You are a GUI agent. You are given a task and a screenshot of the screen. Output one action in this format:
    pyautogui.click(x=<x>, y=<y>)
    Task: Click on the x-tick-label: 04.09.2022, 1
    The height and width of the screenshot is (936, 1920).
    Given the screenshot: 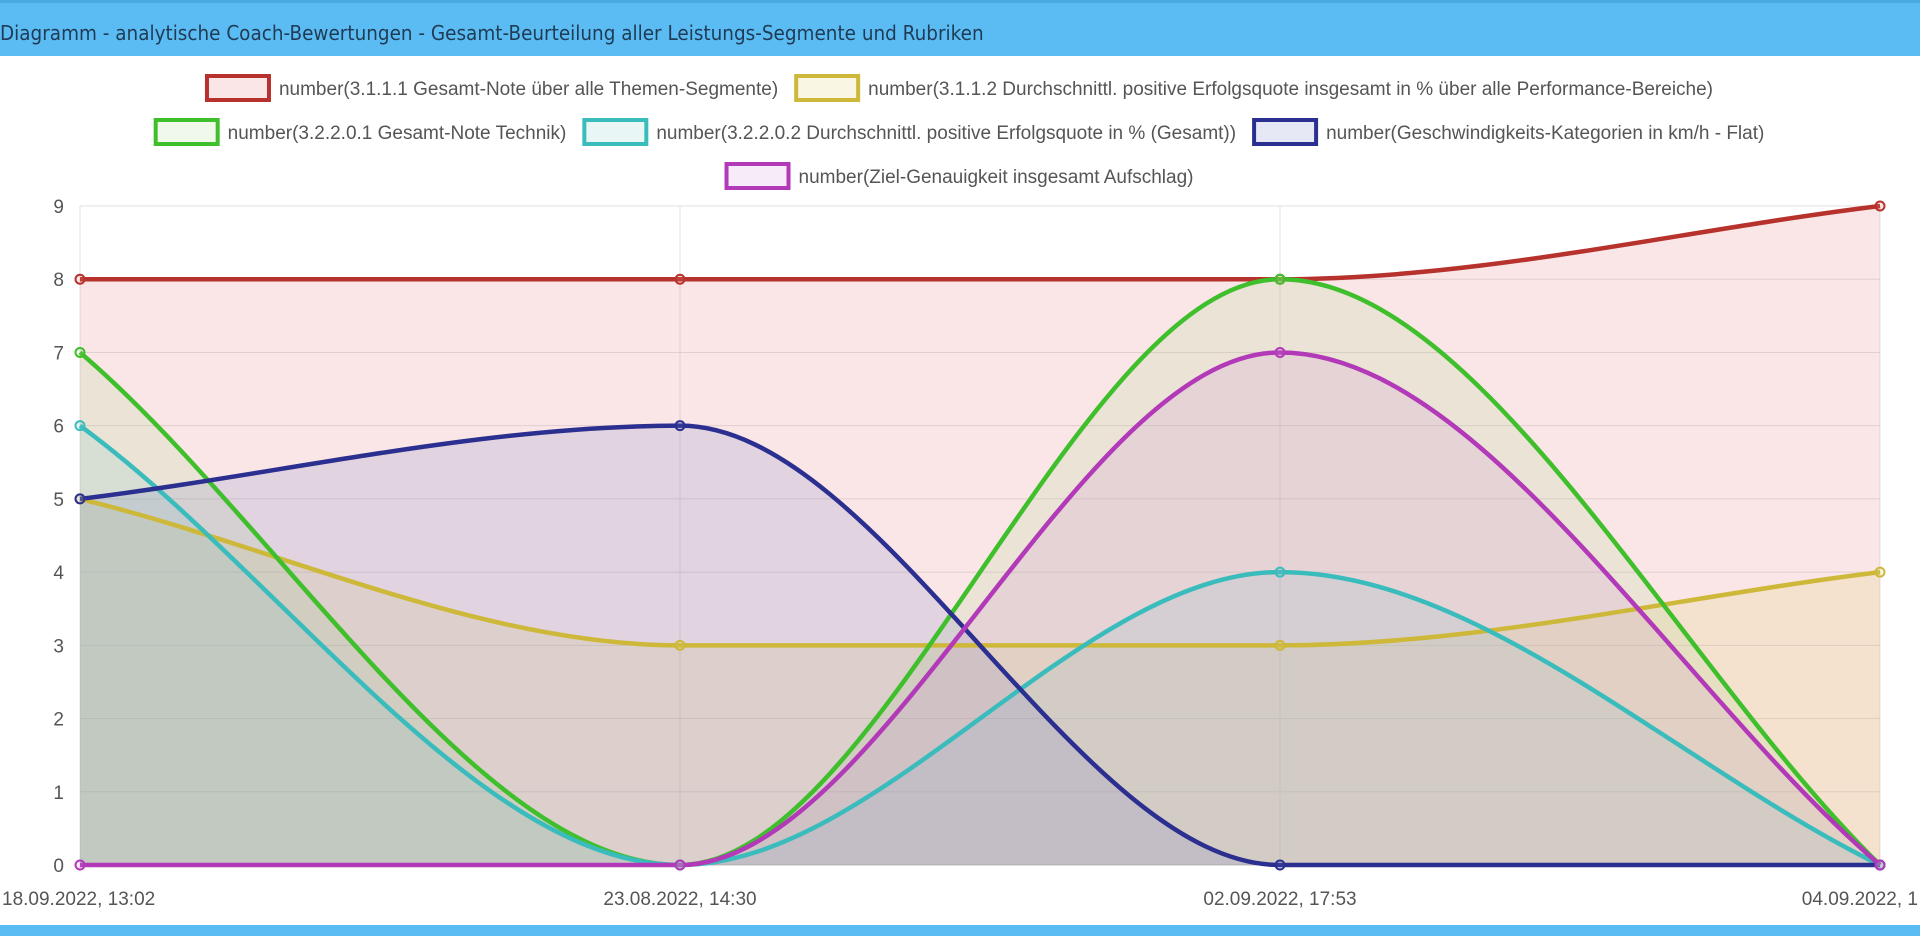 What is the action you would take?
    pyautogui.click(x=1860, y=899)
    